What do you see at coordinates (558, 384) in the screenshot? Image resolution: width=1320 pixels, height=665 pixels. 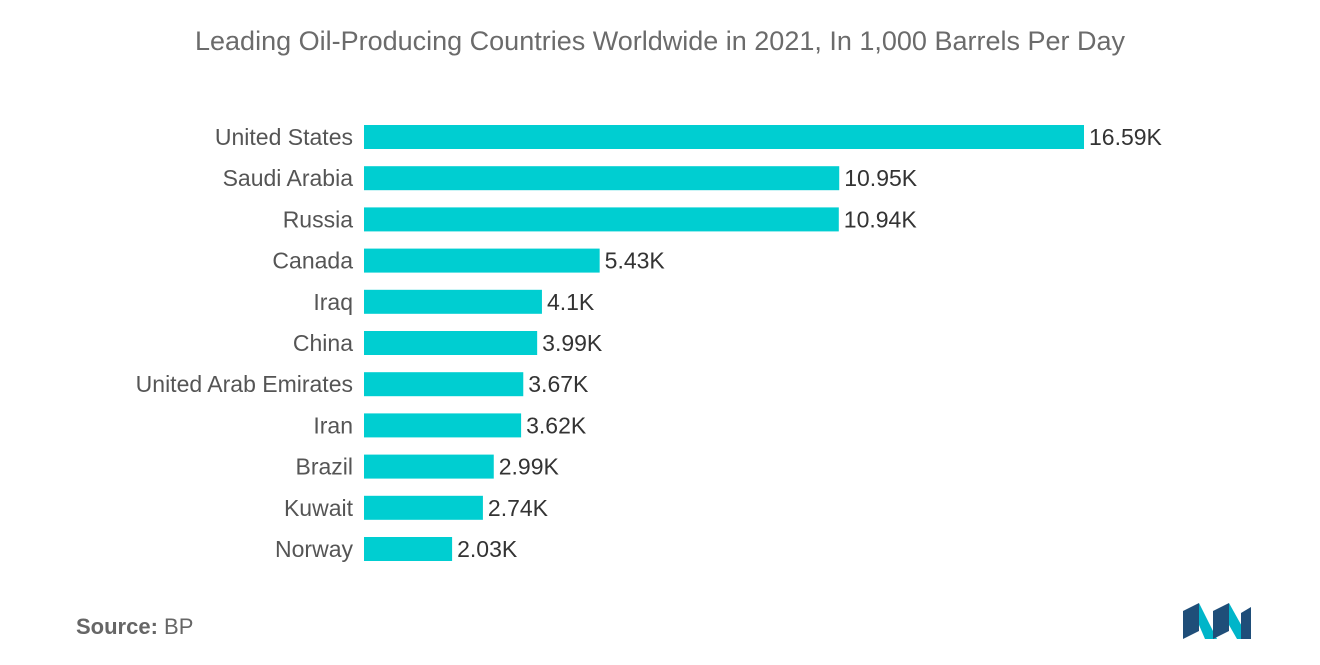 I see `data-label: 3.67K` at bounding box center [558, 384].